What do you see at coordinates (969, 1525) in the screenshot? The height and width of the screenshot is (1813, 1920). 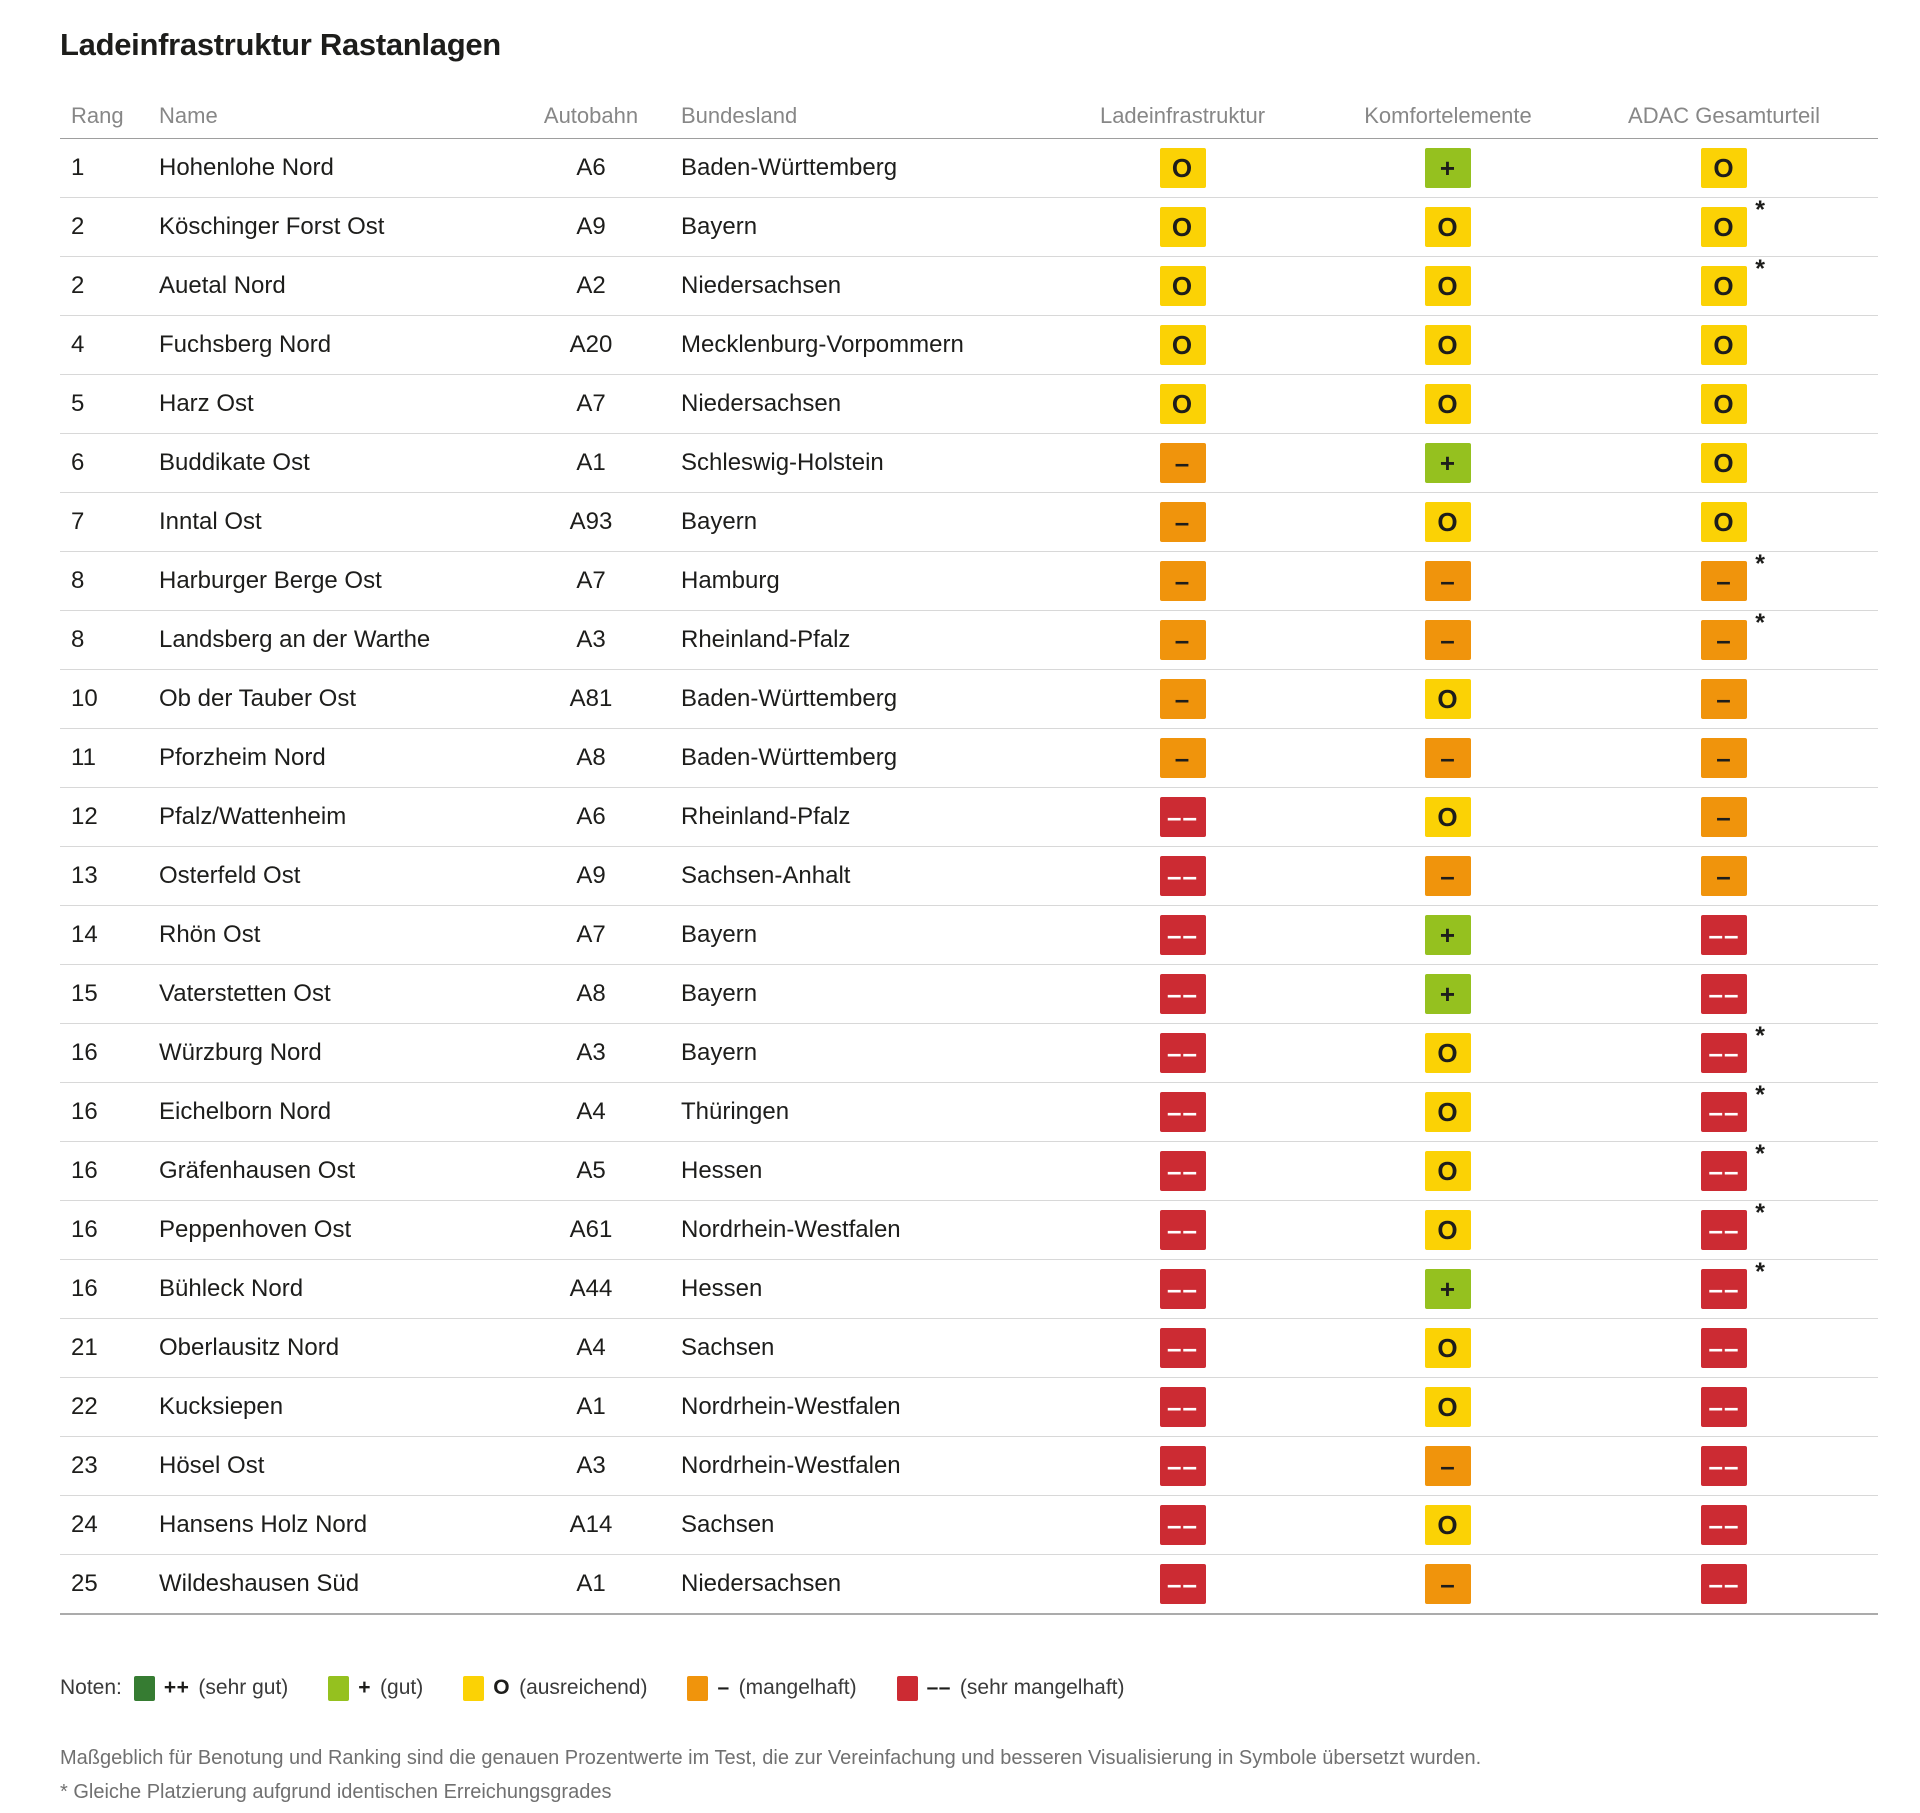 I see `table-row: 24 Hansens Holz Nord A14 Sachsen –– O ––` at bounding box center [969, 1525].